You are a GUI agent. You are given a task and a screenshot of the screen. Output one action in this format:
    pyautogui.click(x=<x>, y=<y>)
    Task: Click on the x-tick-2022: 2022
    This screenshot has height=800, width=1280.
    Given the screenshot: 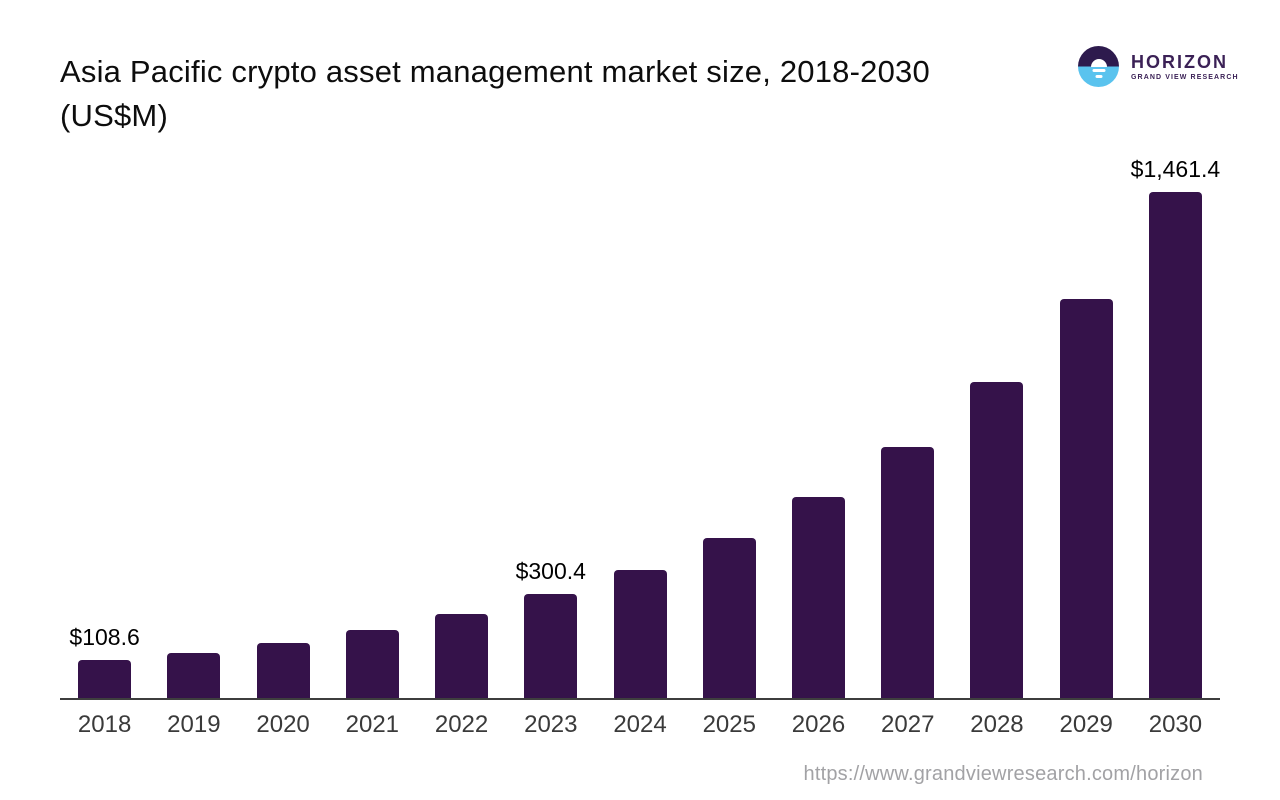 What is the action you would take?
    pyautogui.click(x=461, y=724)
    